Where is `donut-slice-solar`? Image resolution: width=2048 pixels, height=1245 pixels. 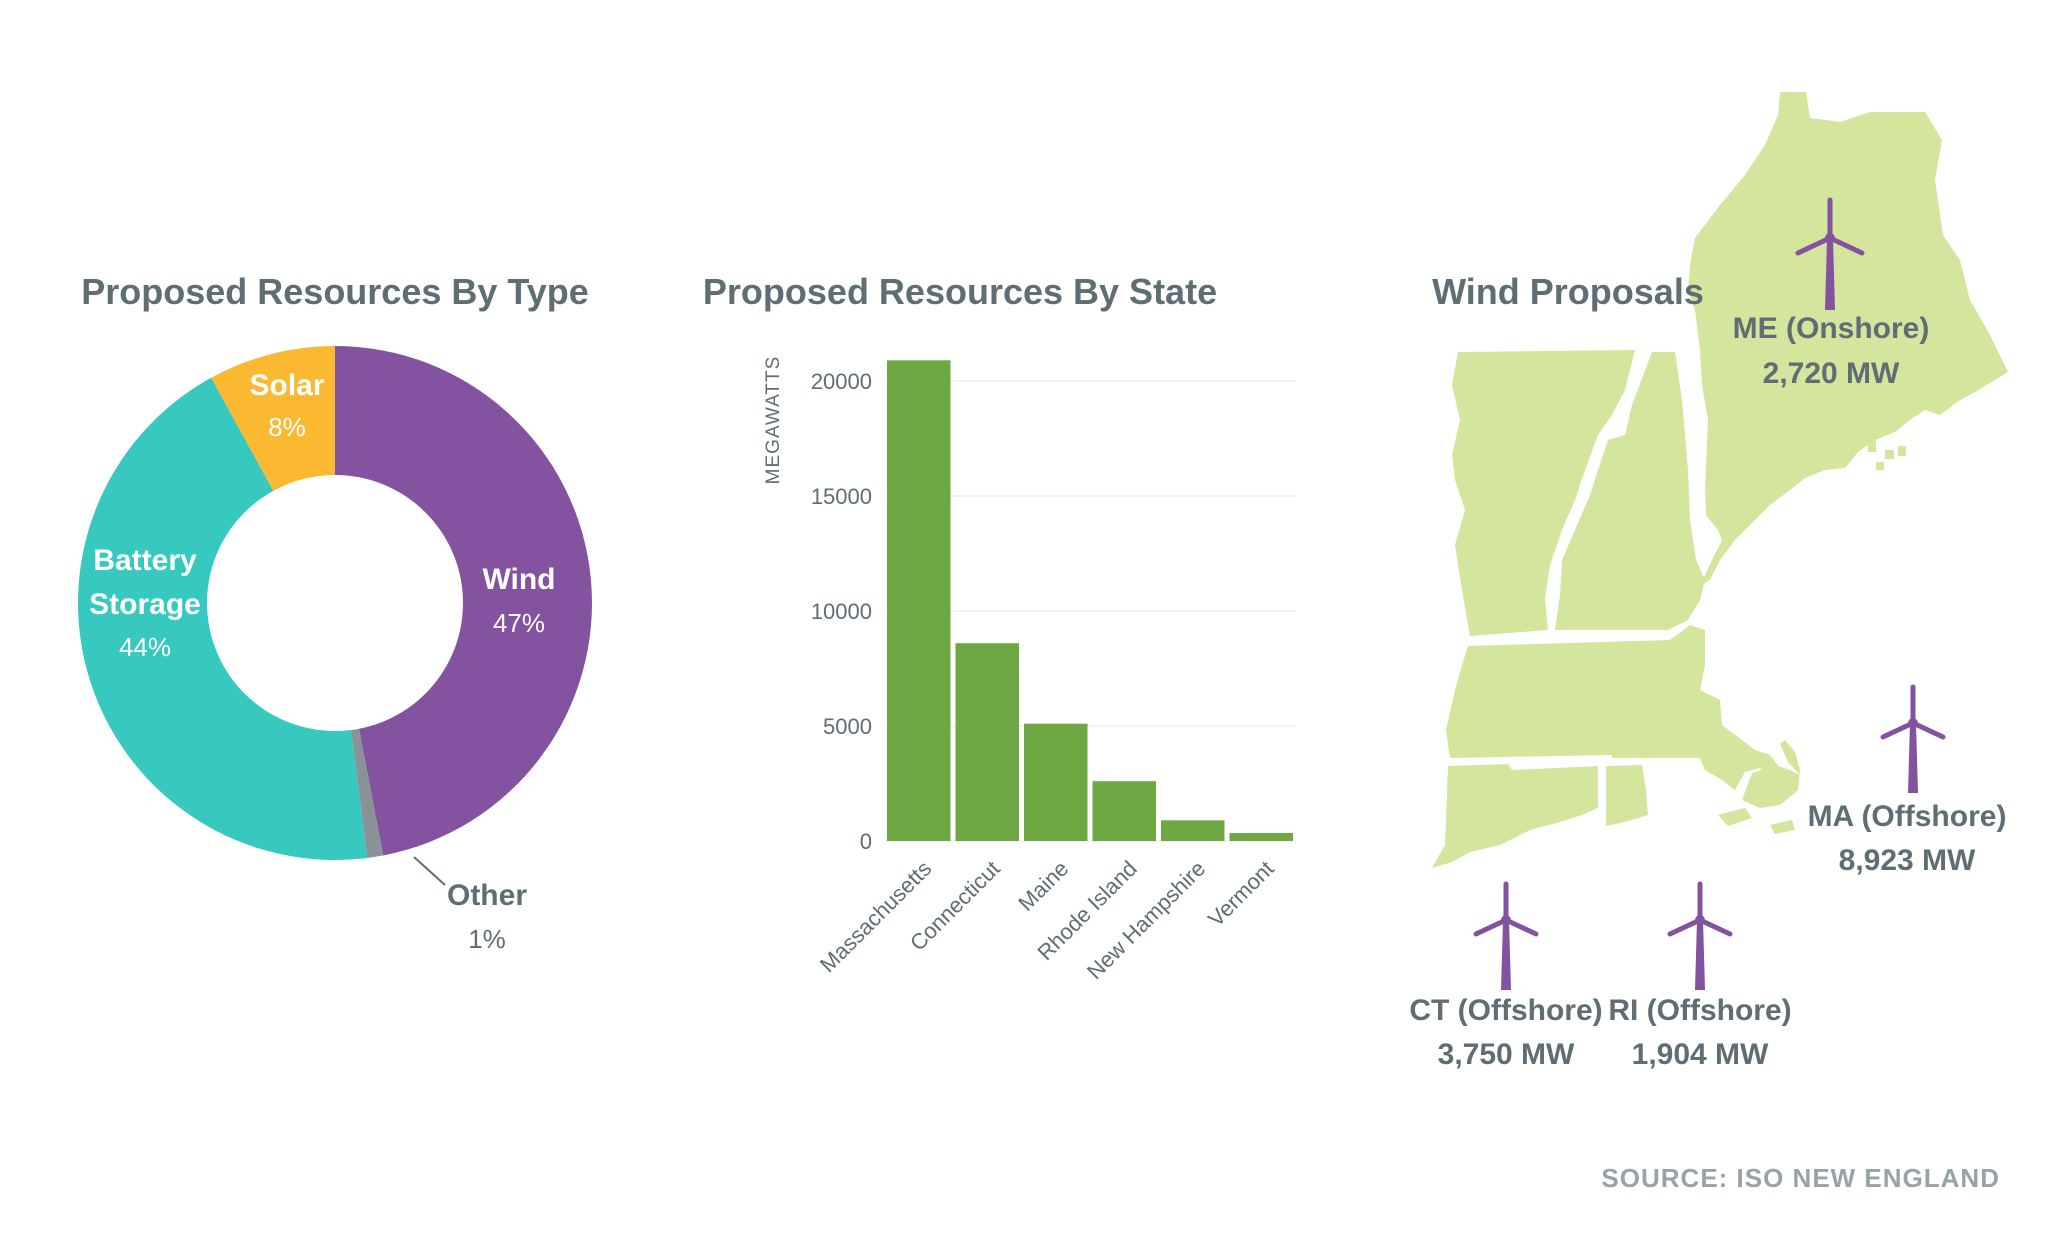
donut-slice-solar is located at coordinates (273, 418).